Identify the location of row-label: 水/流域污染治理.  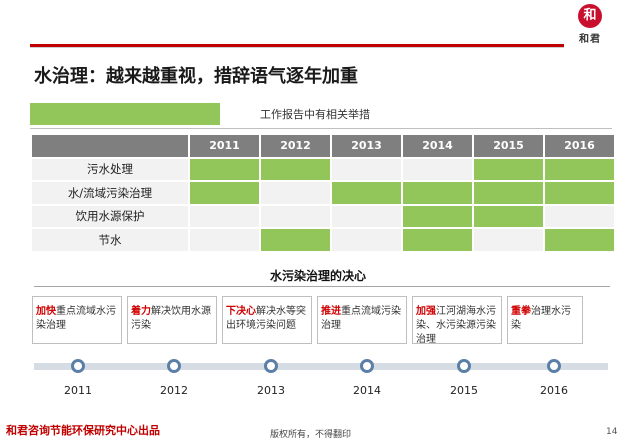
(110, 193).